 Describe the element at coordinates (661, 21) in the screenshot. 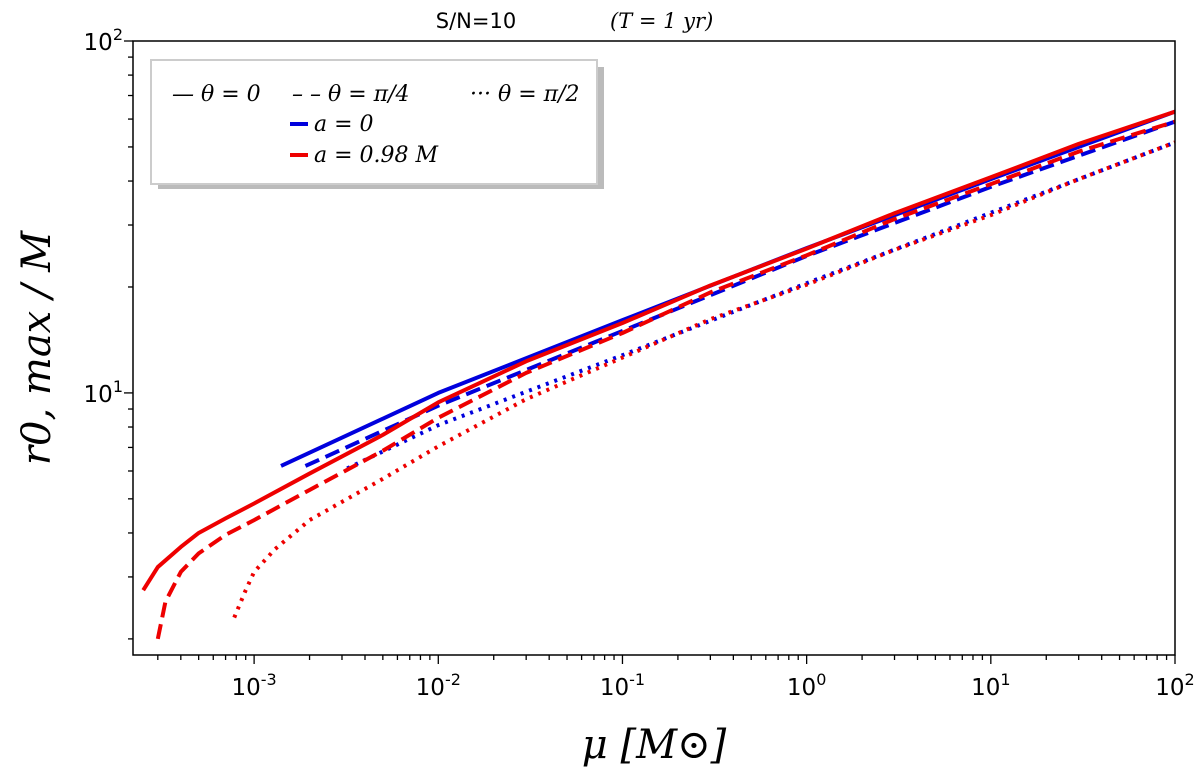

I see `chart-title-math: (T = 1 yr)` at that location.